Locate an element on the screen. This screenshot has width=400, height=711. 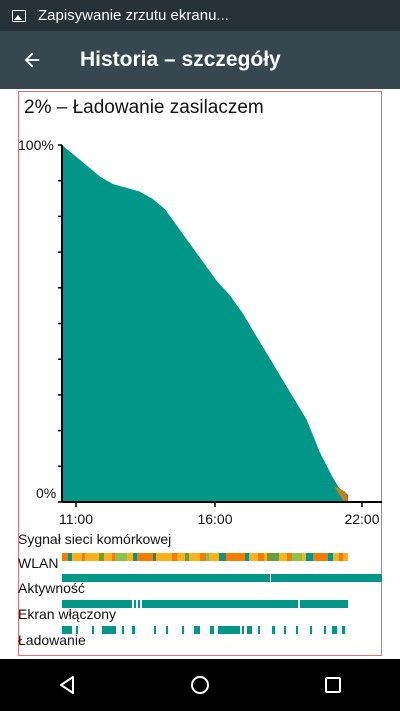
signal-track is located at coordinates (222, 557).